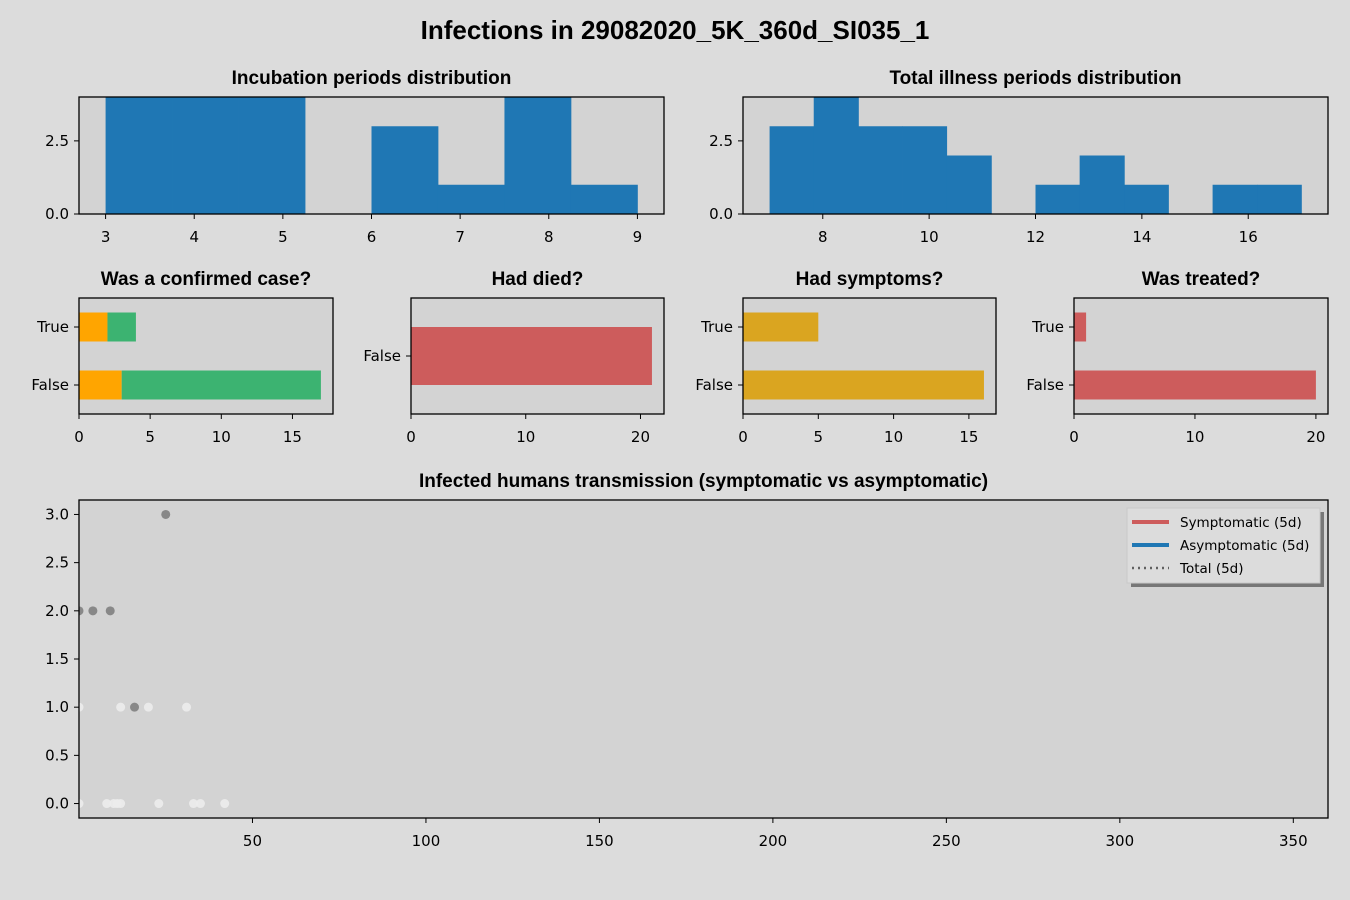 The height and width of the screenshot is (900, 1350). I want to click on x-tick-label: 4, so click(194, 237).